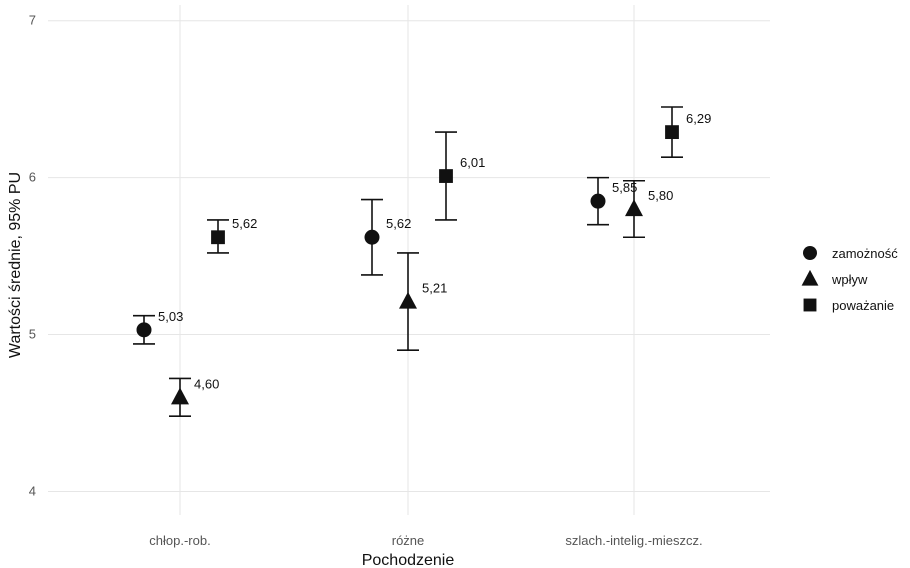 This screenshot has height=568, width=910. What do you see at coordinates (698, 118) in the screenshot?
I see `data-label: 6,29` at bounding box center [698, 118].